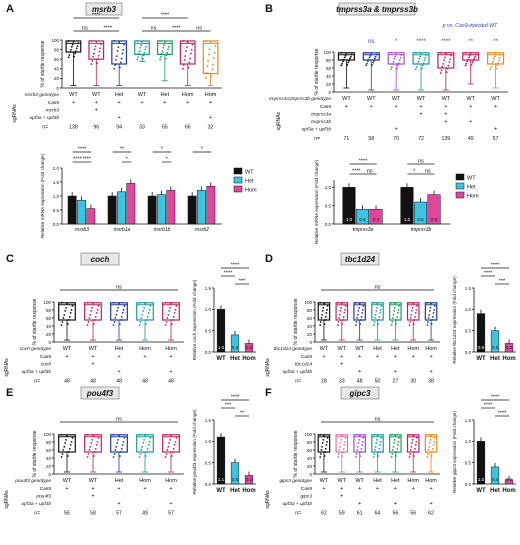 This screenshot has height=545, width=520. What do you see at coordinates (122, 230) in the screenshot?
I see `qpcr-category-label: msrb1a` at bounding box center [122, 230].